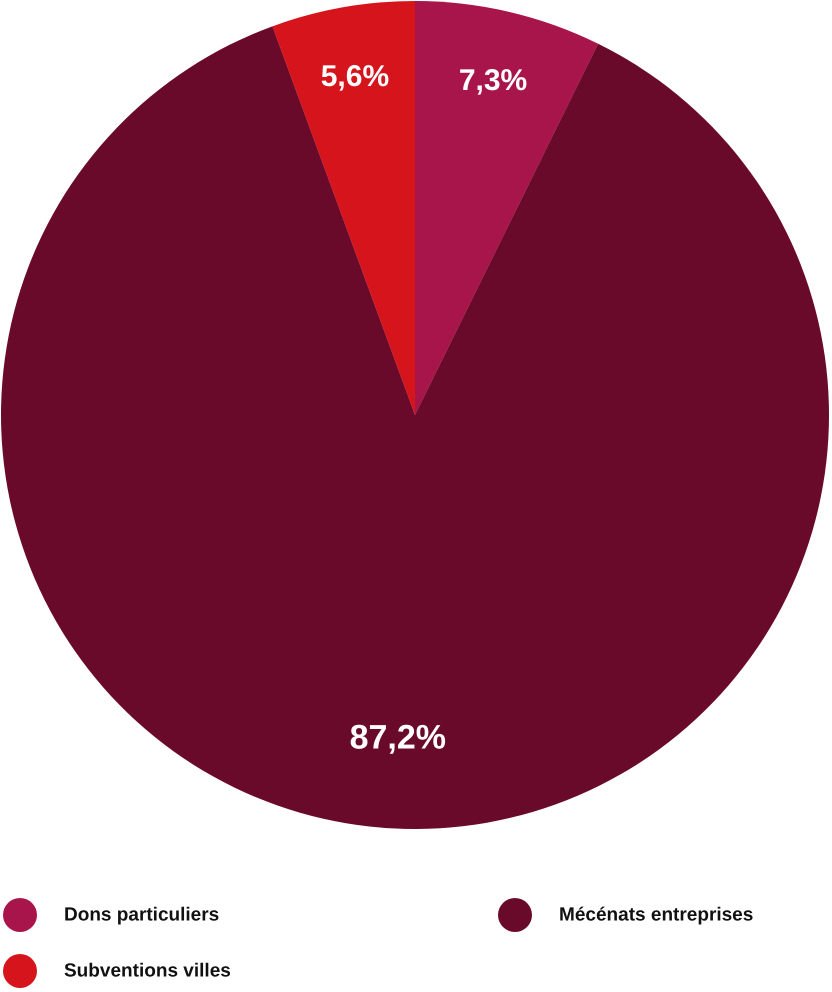 The height and width of the screenshot is (992, 832). I want to click on legend-label: Subventions villes, so click(147, 971).